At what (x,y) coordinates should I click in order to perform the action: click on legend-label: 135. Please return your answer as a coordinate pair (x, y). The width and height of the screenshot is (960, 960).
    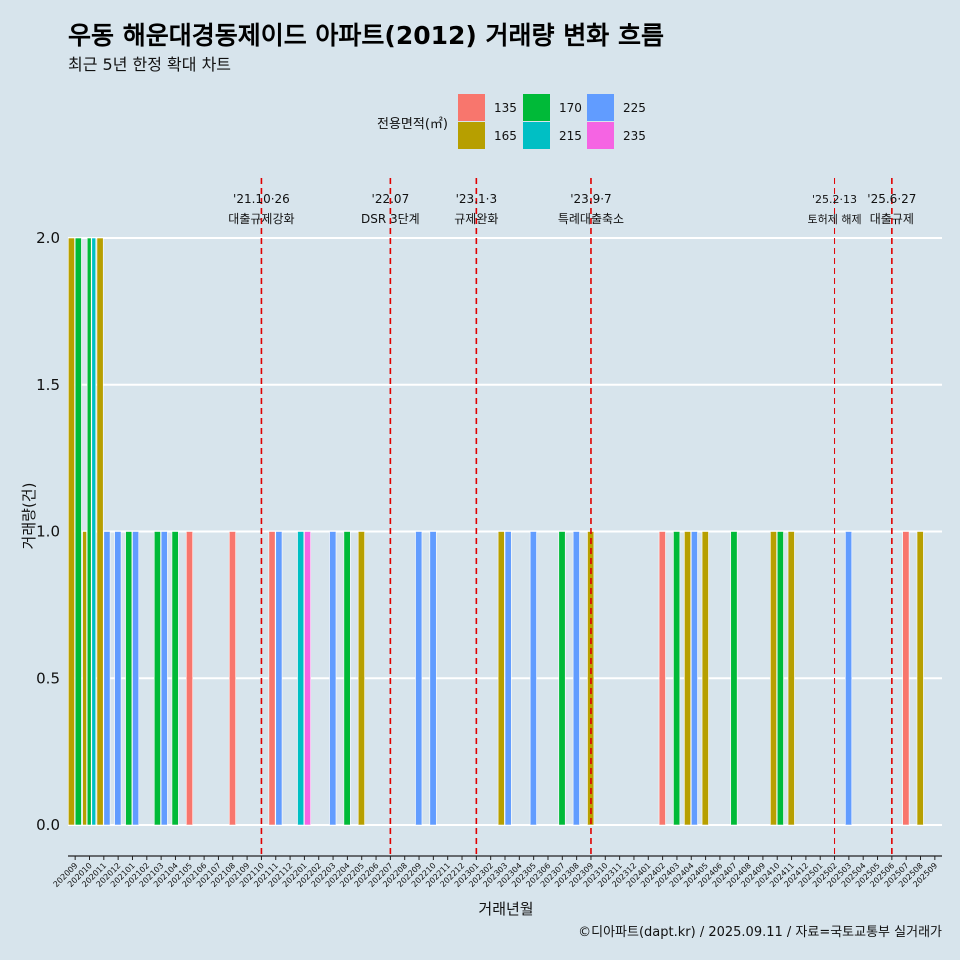
    Looking at the image, I should click on (505, 108).